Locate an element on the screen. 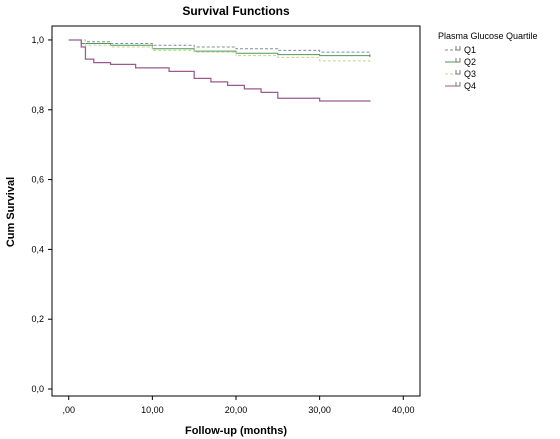 This screenshot has width=560, height=439. x-tick-label: ,00 is located at coordinates (68, 410).